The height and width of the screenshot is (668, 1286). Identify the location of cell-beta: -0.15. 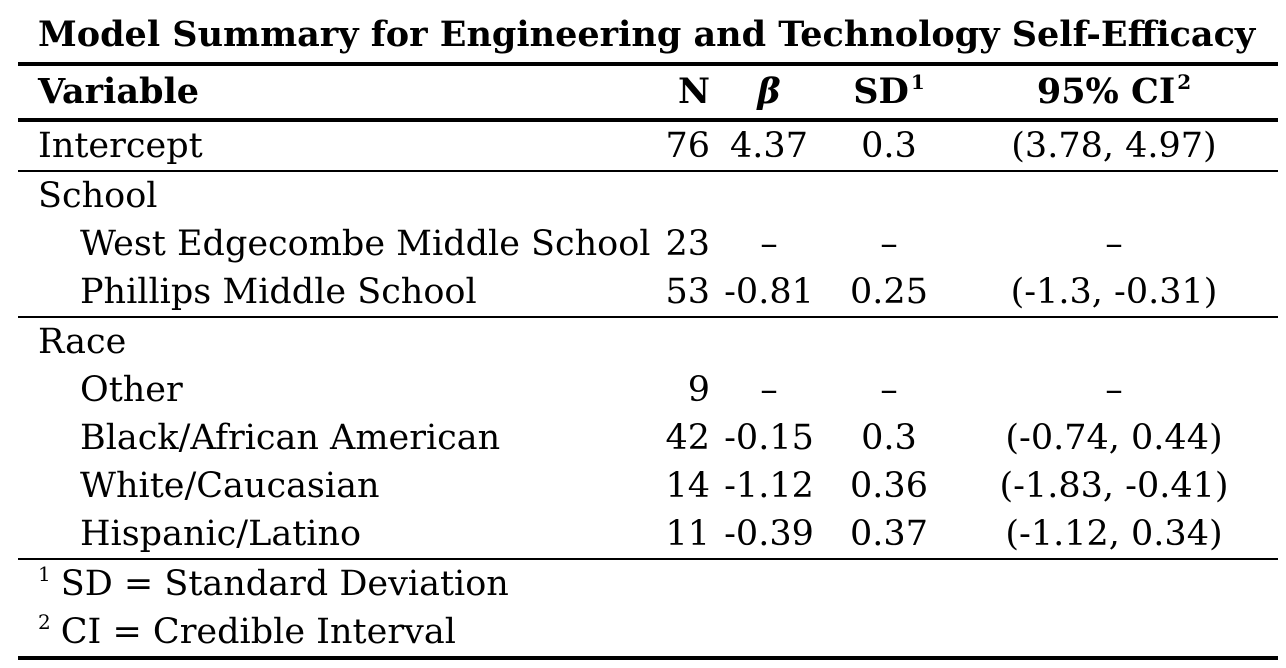
(769, 438).